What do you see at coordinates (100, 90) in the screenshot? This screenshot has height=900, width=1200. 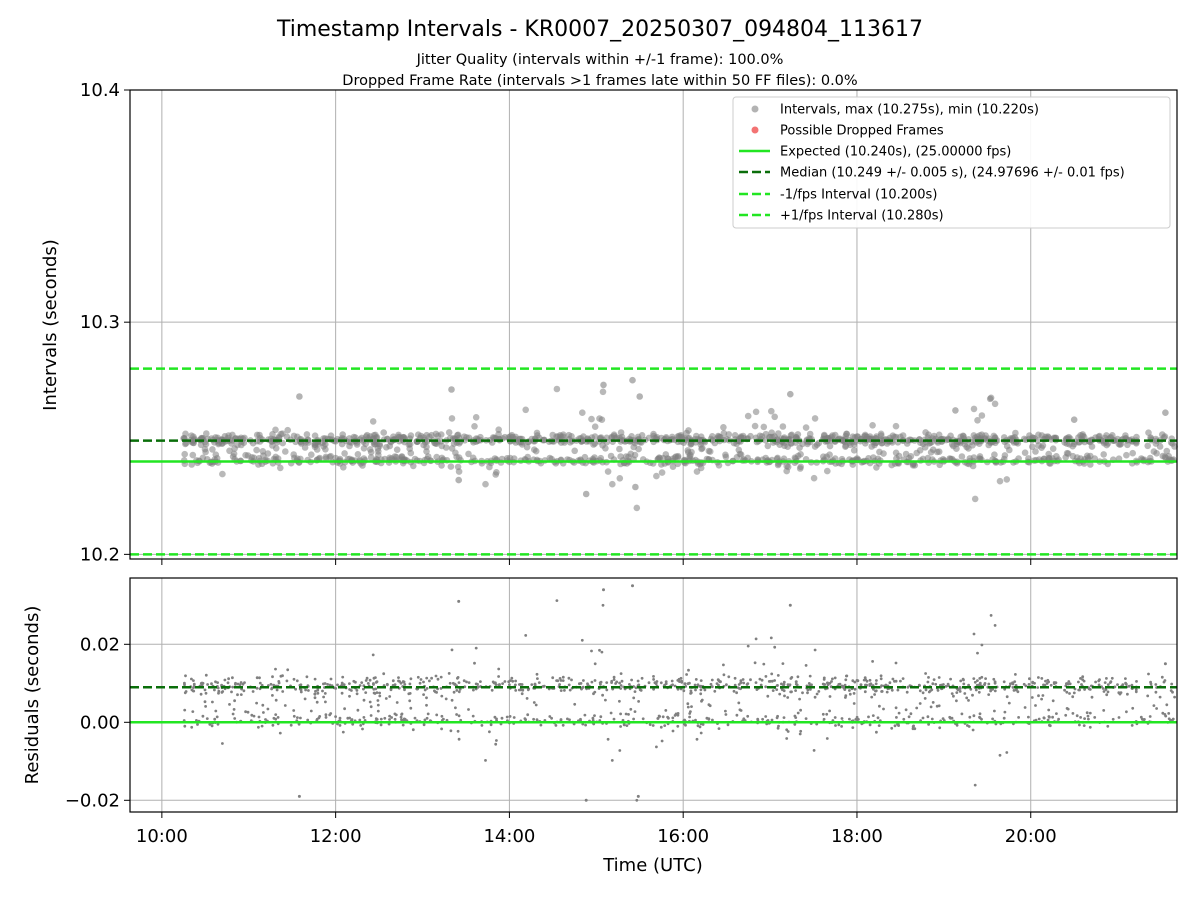 I see `intervals-y-tick-label: 10.4` at bounding box center [100, 90].